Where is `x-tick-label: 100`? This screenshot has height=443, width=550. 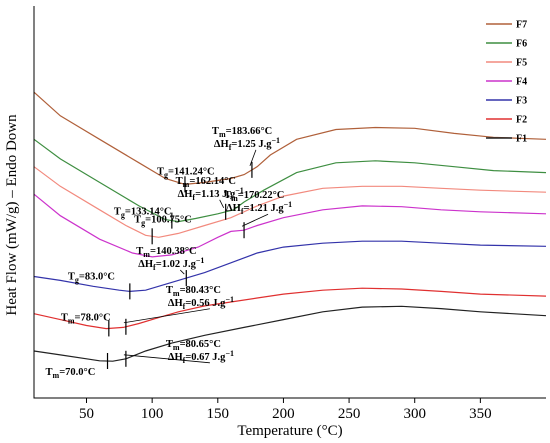
x-tick-label: 100 is located at coordinates (152, 414).